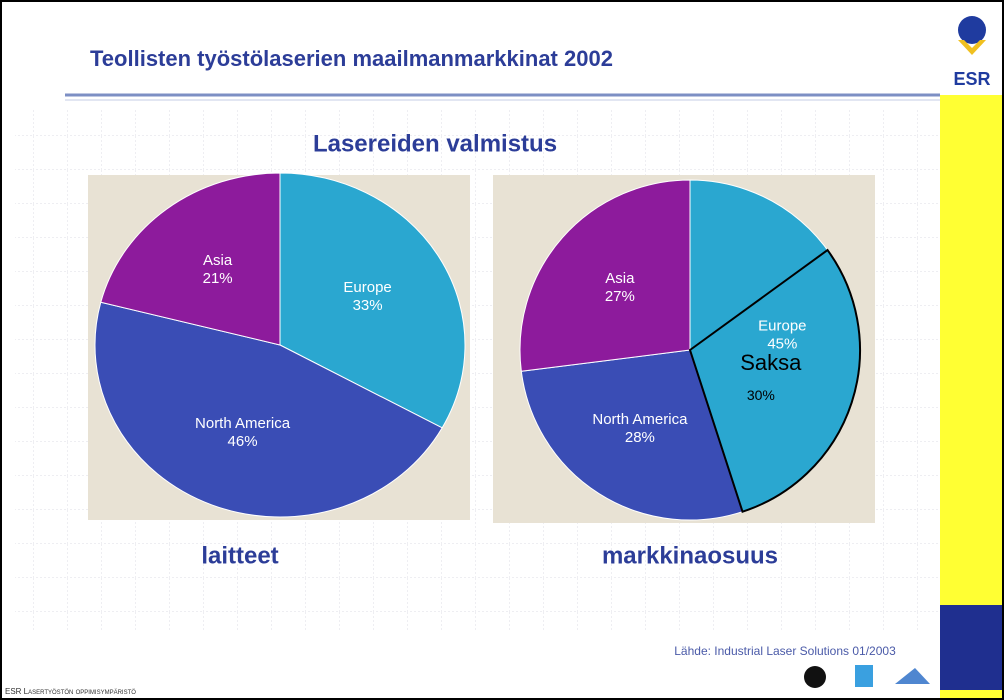  Describe the element at coordinates (640, 437) in the screenshot. I see `slice-value-label: 28%` at that location.